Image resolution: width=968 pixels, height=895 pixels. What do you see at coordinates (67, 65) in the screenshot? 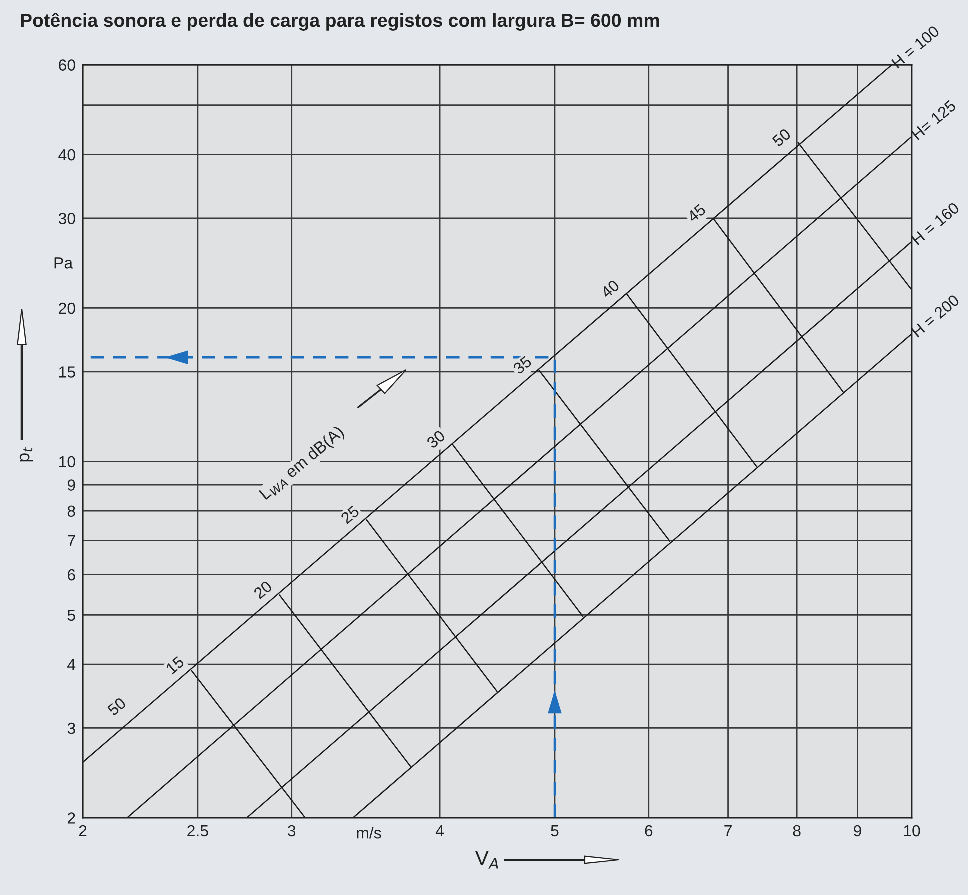
I see `y-tick-label: 60` at bounding box center [67, 65].